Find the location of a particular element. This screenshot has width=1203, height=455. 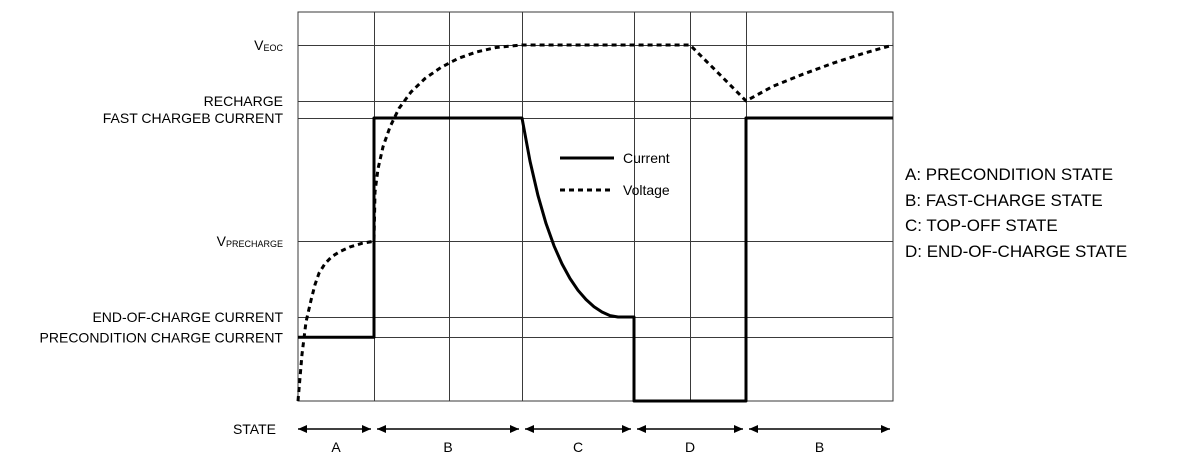

state-definition-c: C: TOP-OFF STATE is located at coordinates (981, 225).